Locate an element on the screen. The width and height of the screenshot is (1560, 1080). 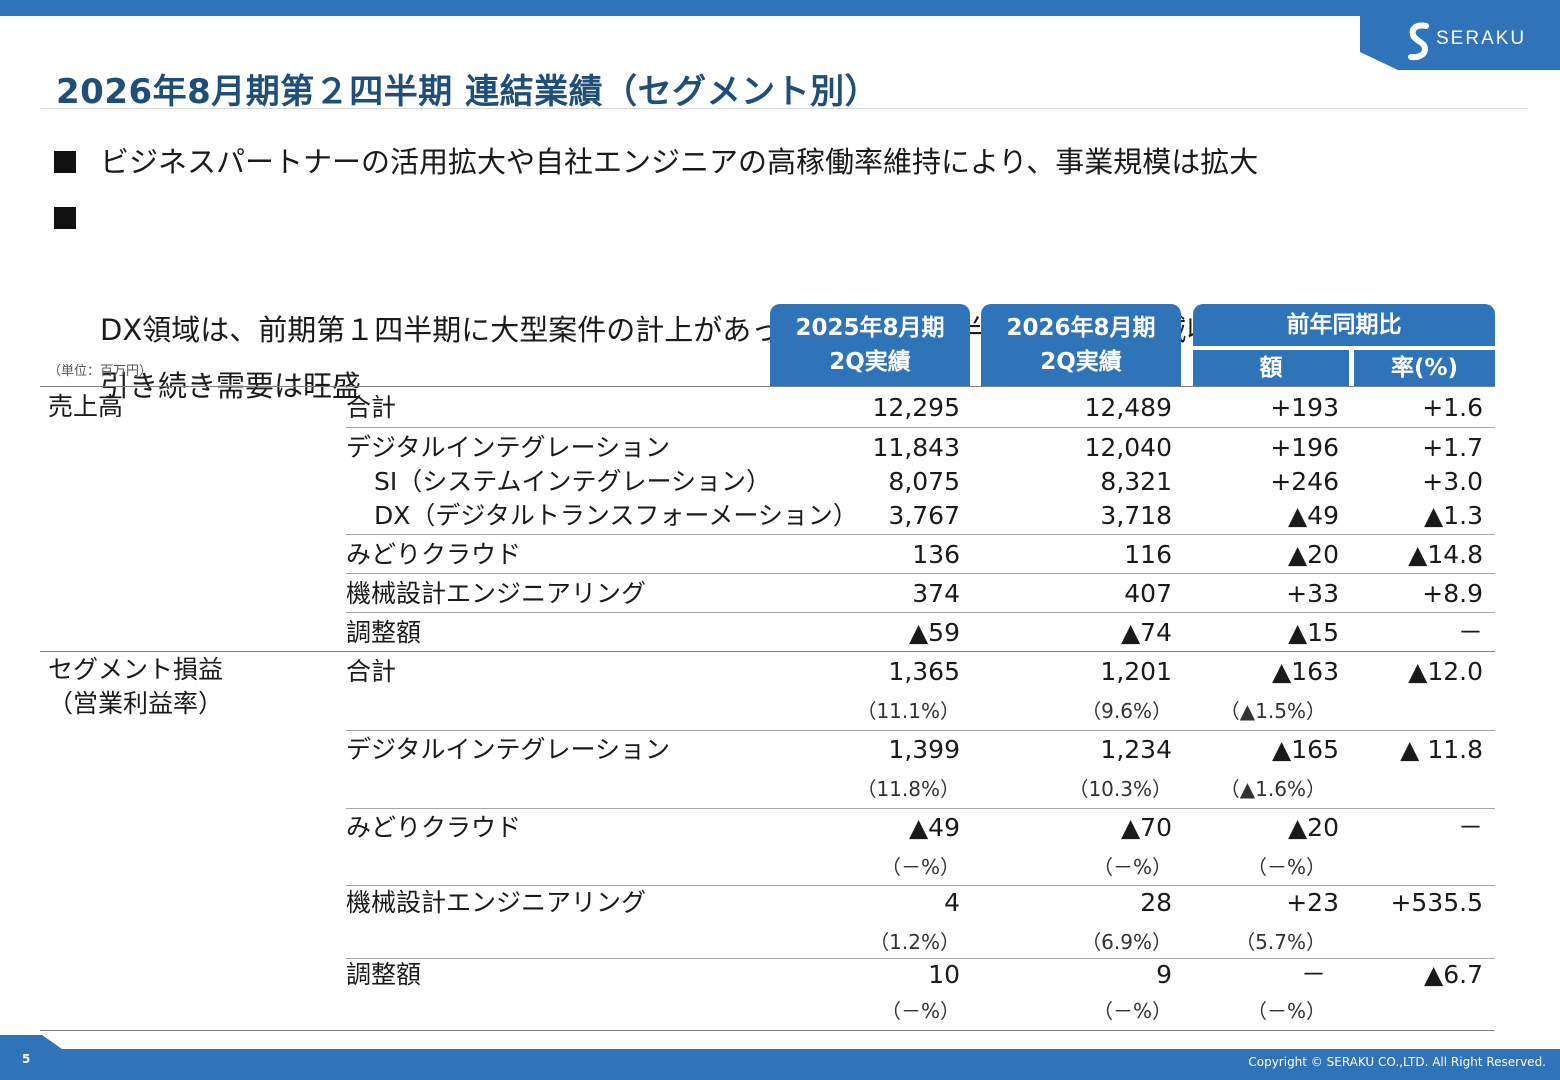
cell-prev-margin: （1.2%） is located at coordinates (914, 942).